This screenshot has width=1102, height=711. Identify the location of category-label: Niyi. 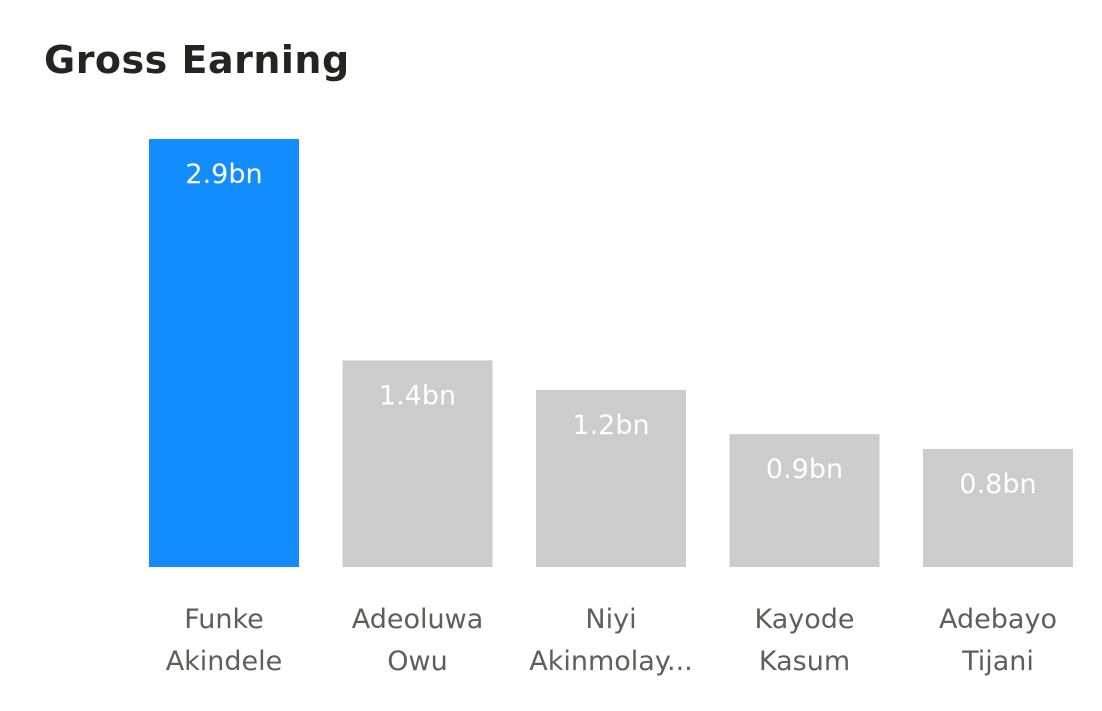
(610, 619).